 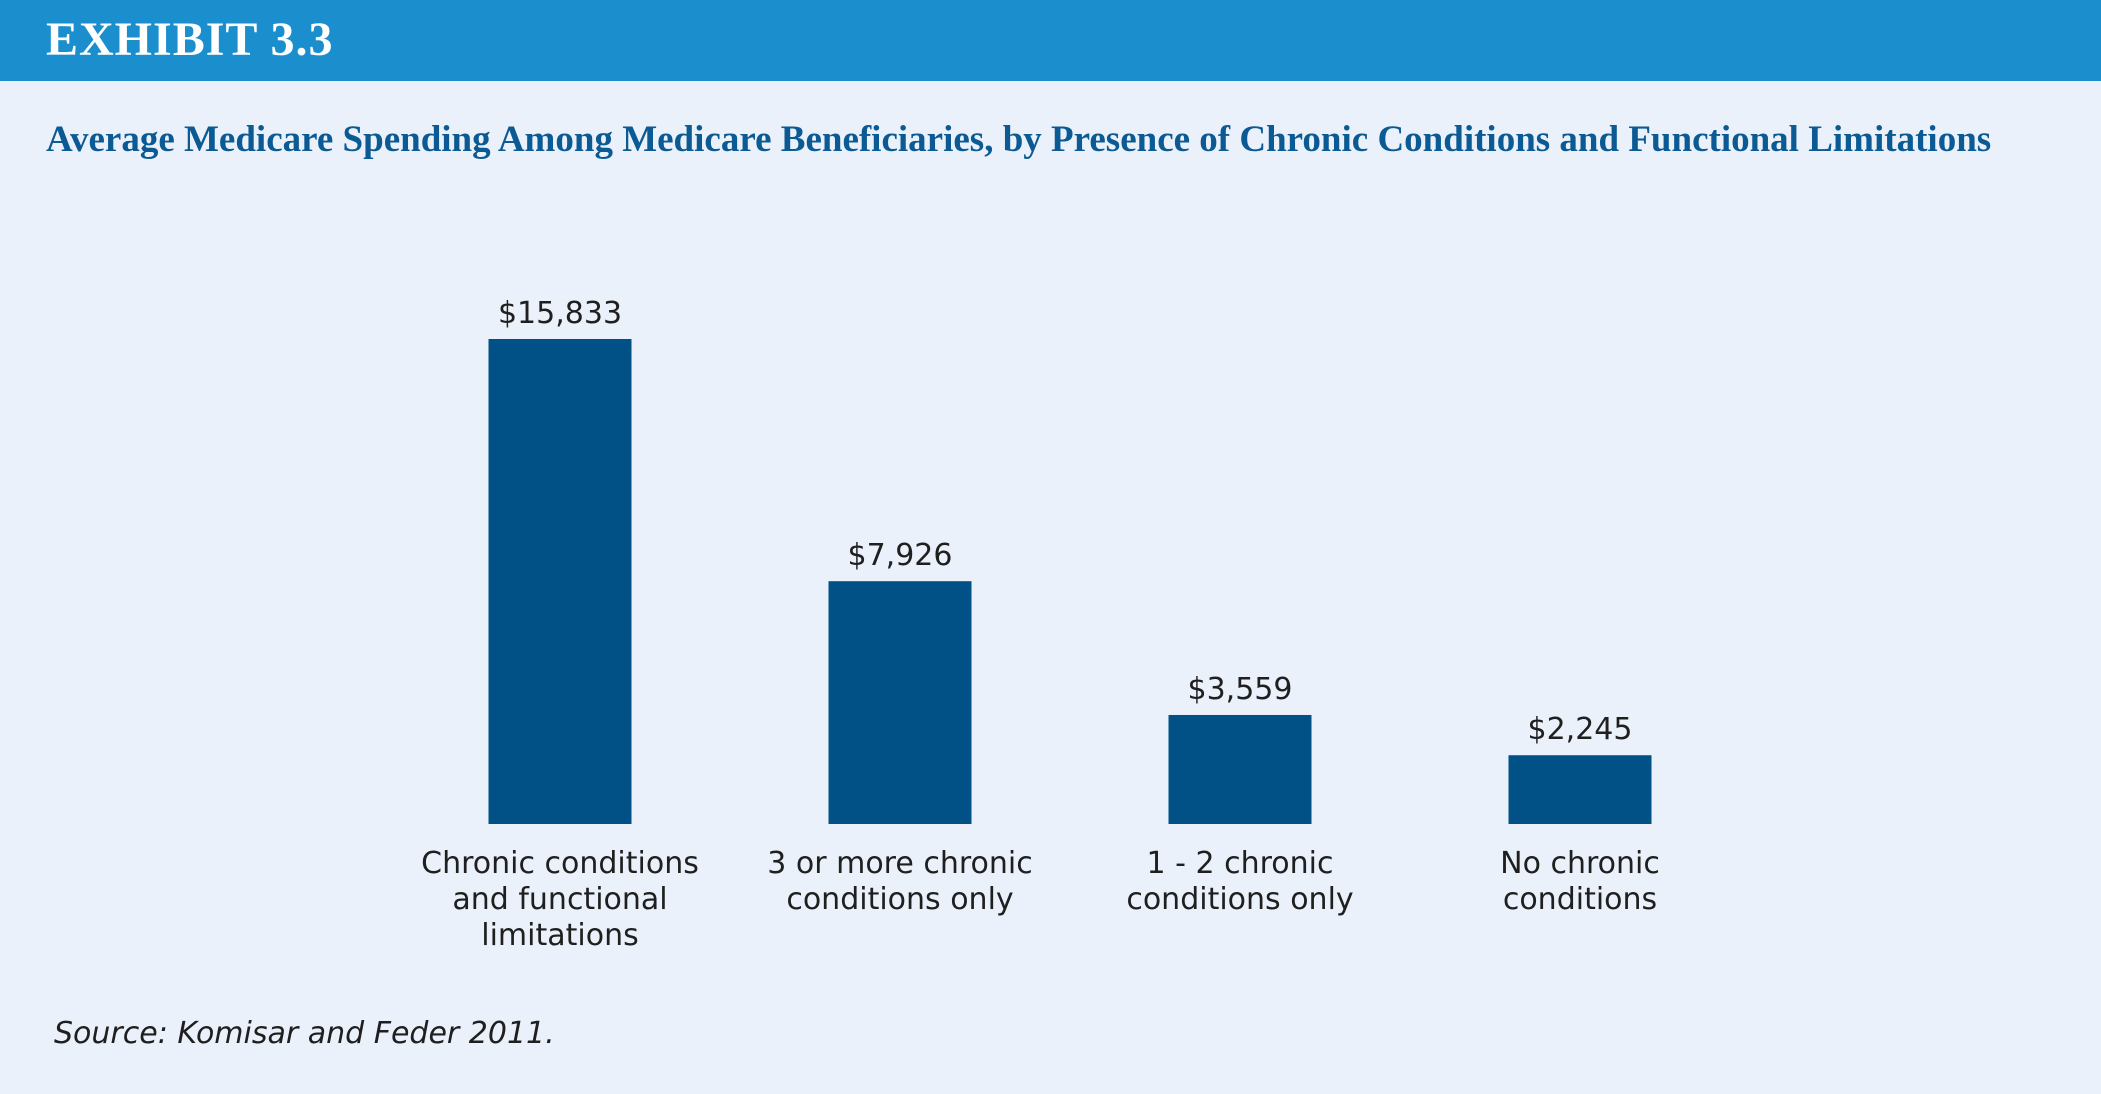 I want to click on category-label-3: No chronic conditions, so click(x=1580, y=881).